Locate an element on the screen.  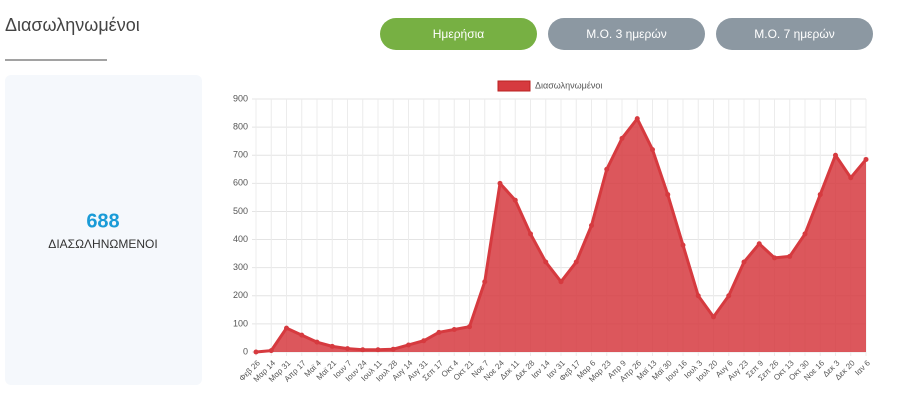
button-7day is located at coordinates (794, 34).